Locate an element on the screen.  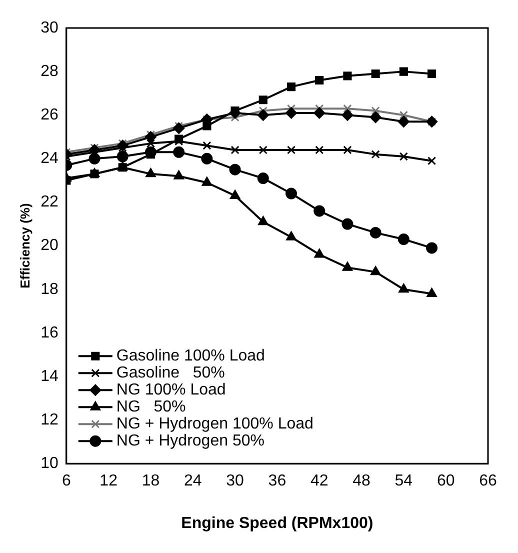
x-tick-label: 36 is located at coordinates (277, 481).